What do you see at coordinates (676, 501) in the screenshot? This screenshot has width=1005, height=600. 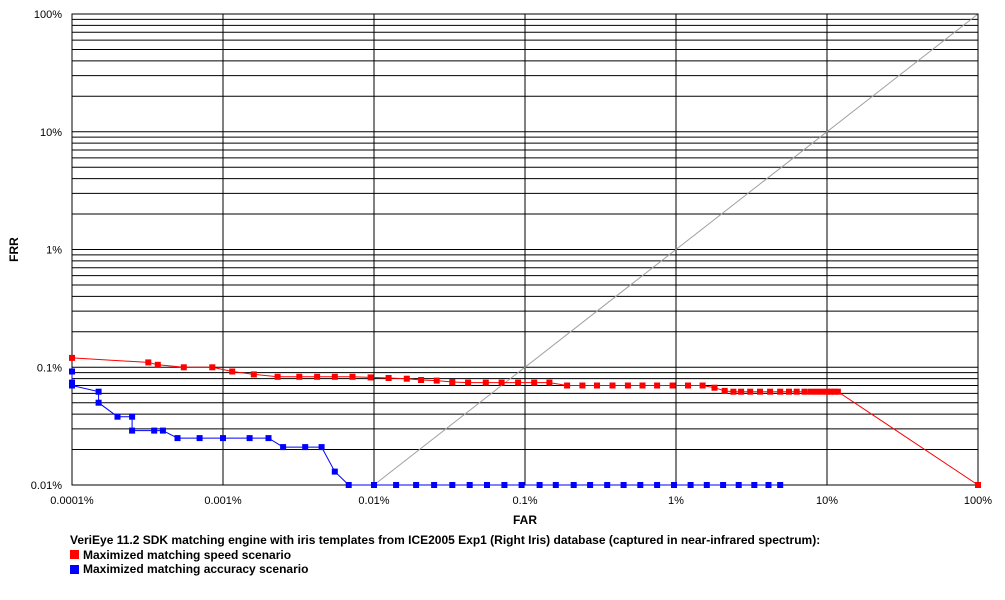 I see `x-tick-label: 1%` at bounding box center [676, 501].